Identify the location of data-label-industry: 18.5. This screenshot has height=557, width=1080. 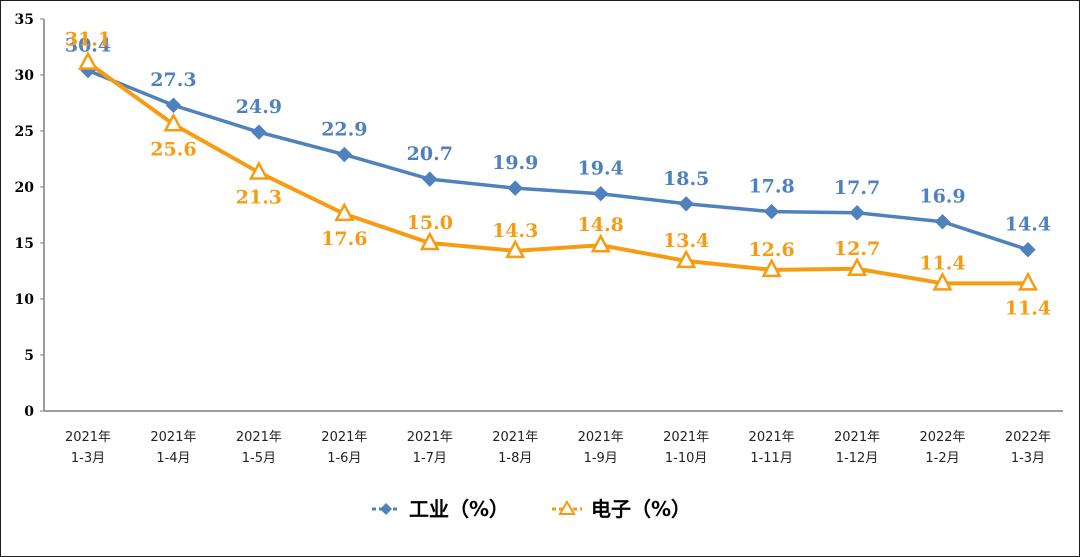
(686, 179).